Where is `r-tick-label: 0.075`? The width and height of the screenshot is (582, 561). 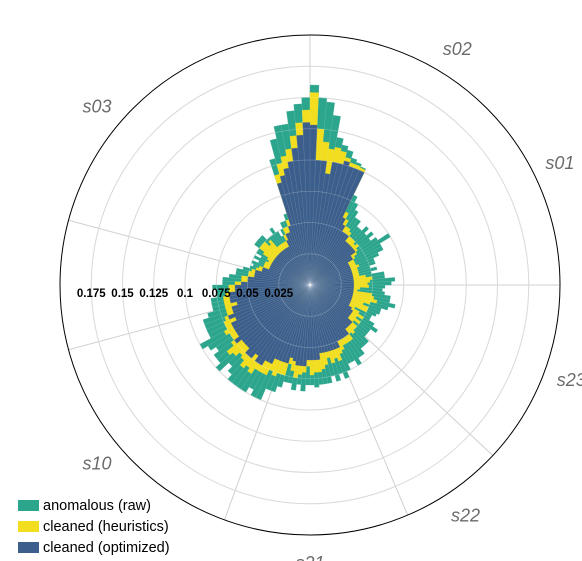
r-tick-label: 0.075 is located at coordinates (216, 294).